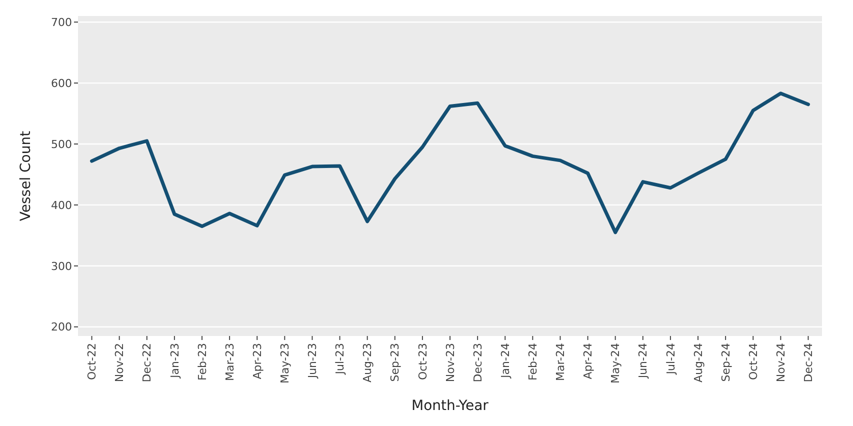  What do you see at coordinates (367, 362) in the screenshot?
I see `x-tick-label: Aug-23` at bounding box center [367, 362].